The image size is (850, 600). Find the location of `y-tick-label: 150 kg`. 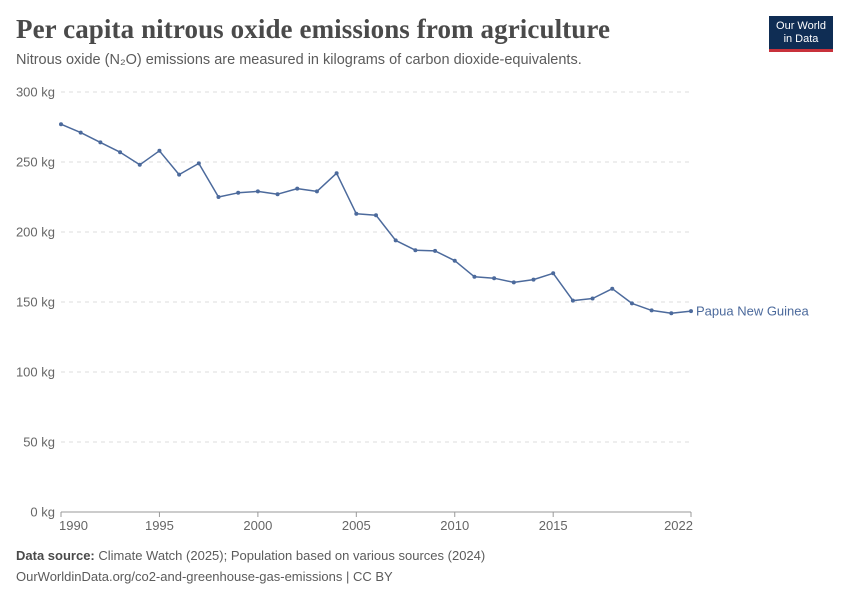

y-tick-label: 150 kg is located at coordinates (35, 302).